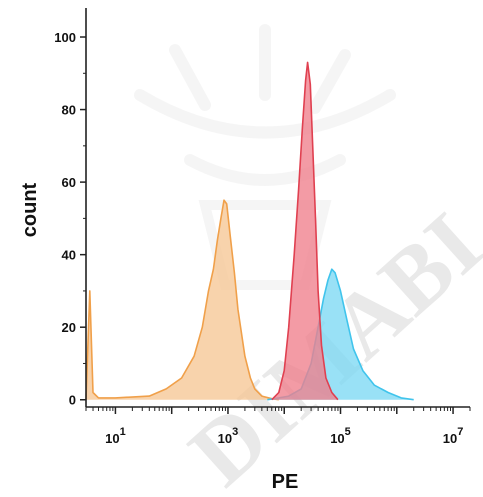 Image resolution: width=483 pixels, height=497 pixels. I want to click on y-tick-label: 100, so click(65, 37).